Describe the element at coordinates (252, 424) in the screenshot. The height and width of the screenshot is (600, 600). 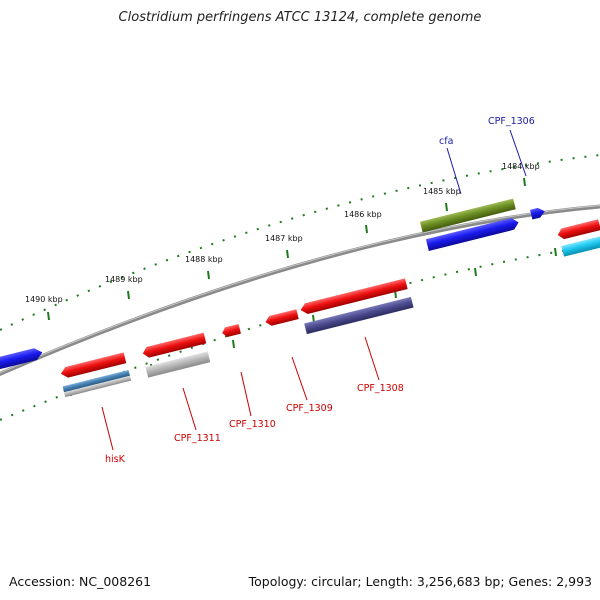
I see `label-cpf-1310: CPF_1310` at that location.